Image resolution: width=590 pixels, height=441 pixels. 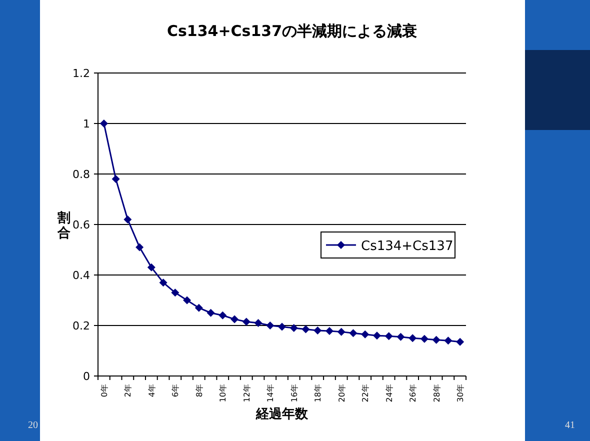 I want to click on x-tick-label: 28年, so click(x=437, y=393).